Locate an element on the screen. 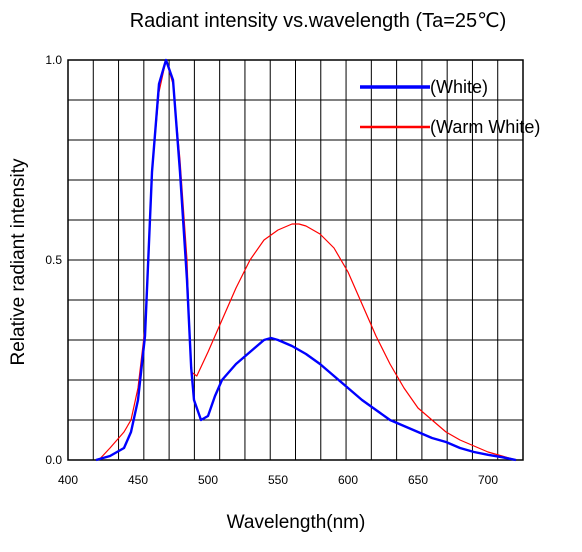  x-tick-labels: 400 450 500 550 600 650 700 is located at coordinates (278, 480).